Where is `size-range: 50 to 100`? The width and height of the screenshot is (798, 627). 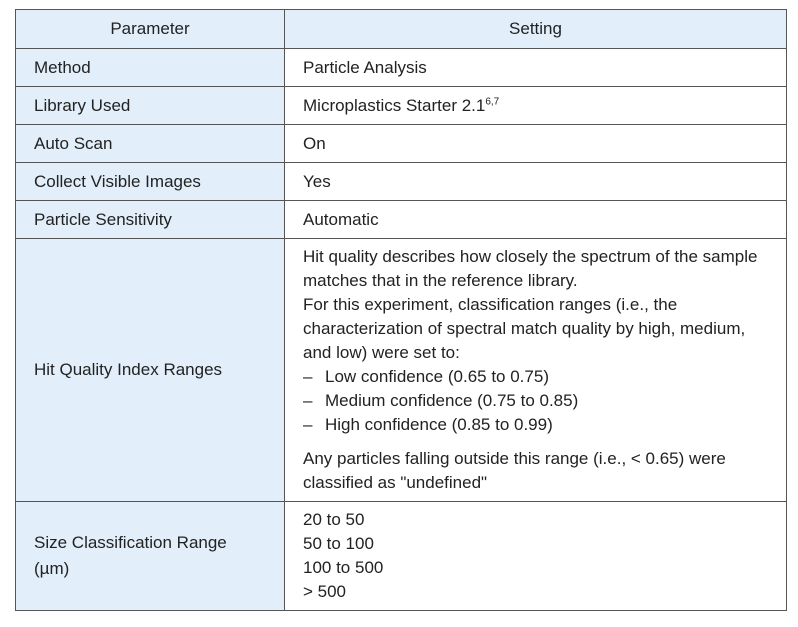
size-range: 50 to 100 is located at coordinates (338, 543).